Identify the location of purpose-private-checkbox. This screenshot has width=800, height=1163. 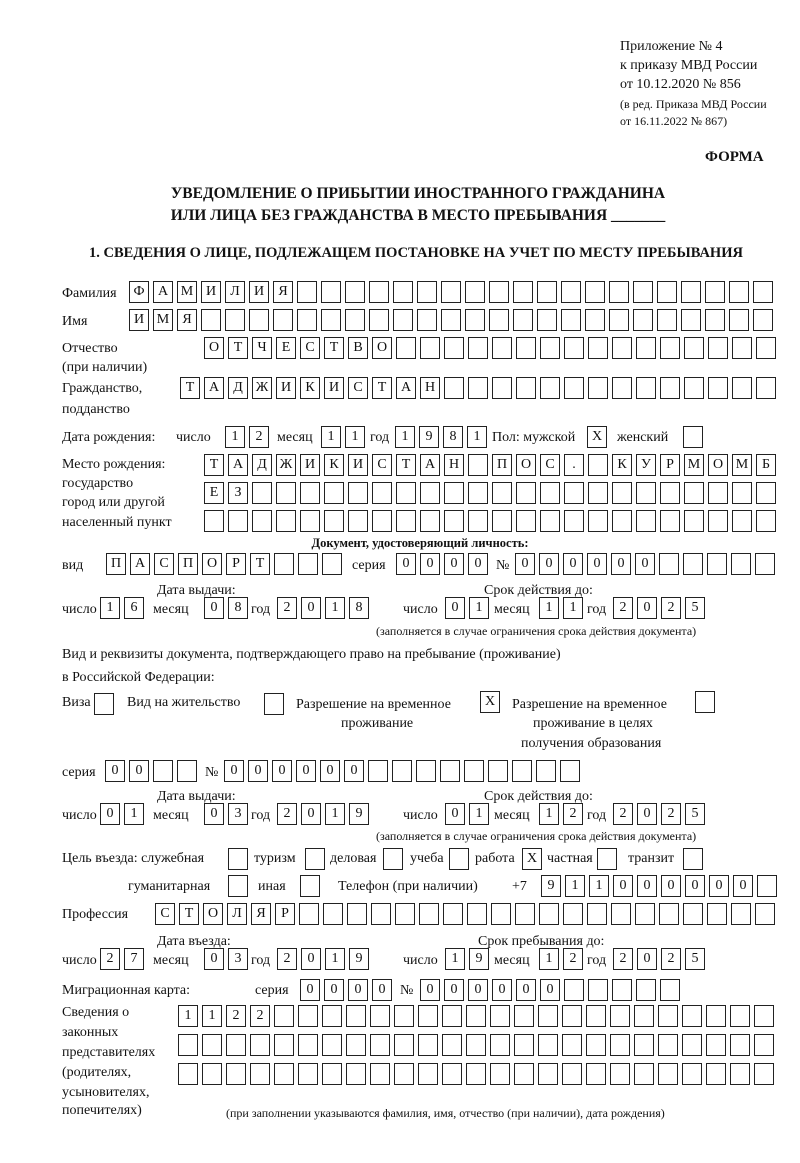
(607, 859).